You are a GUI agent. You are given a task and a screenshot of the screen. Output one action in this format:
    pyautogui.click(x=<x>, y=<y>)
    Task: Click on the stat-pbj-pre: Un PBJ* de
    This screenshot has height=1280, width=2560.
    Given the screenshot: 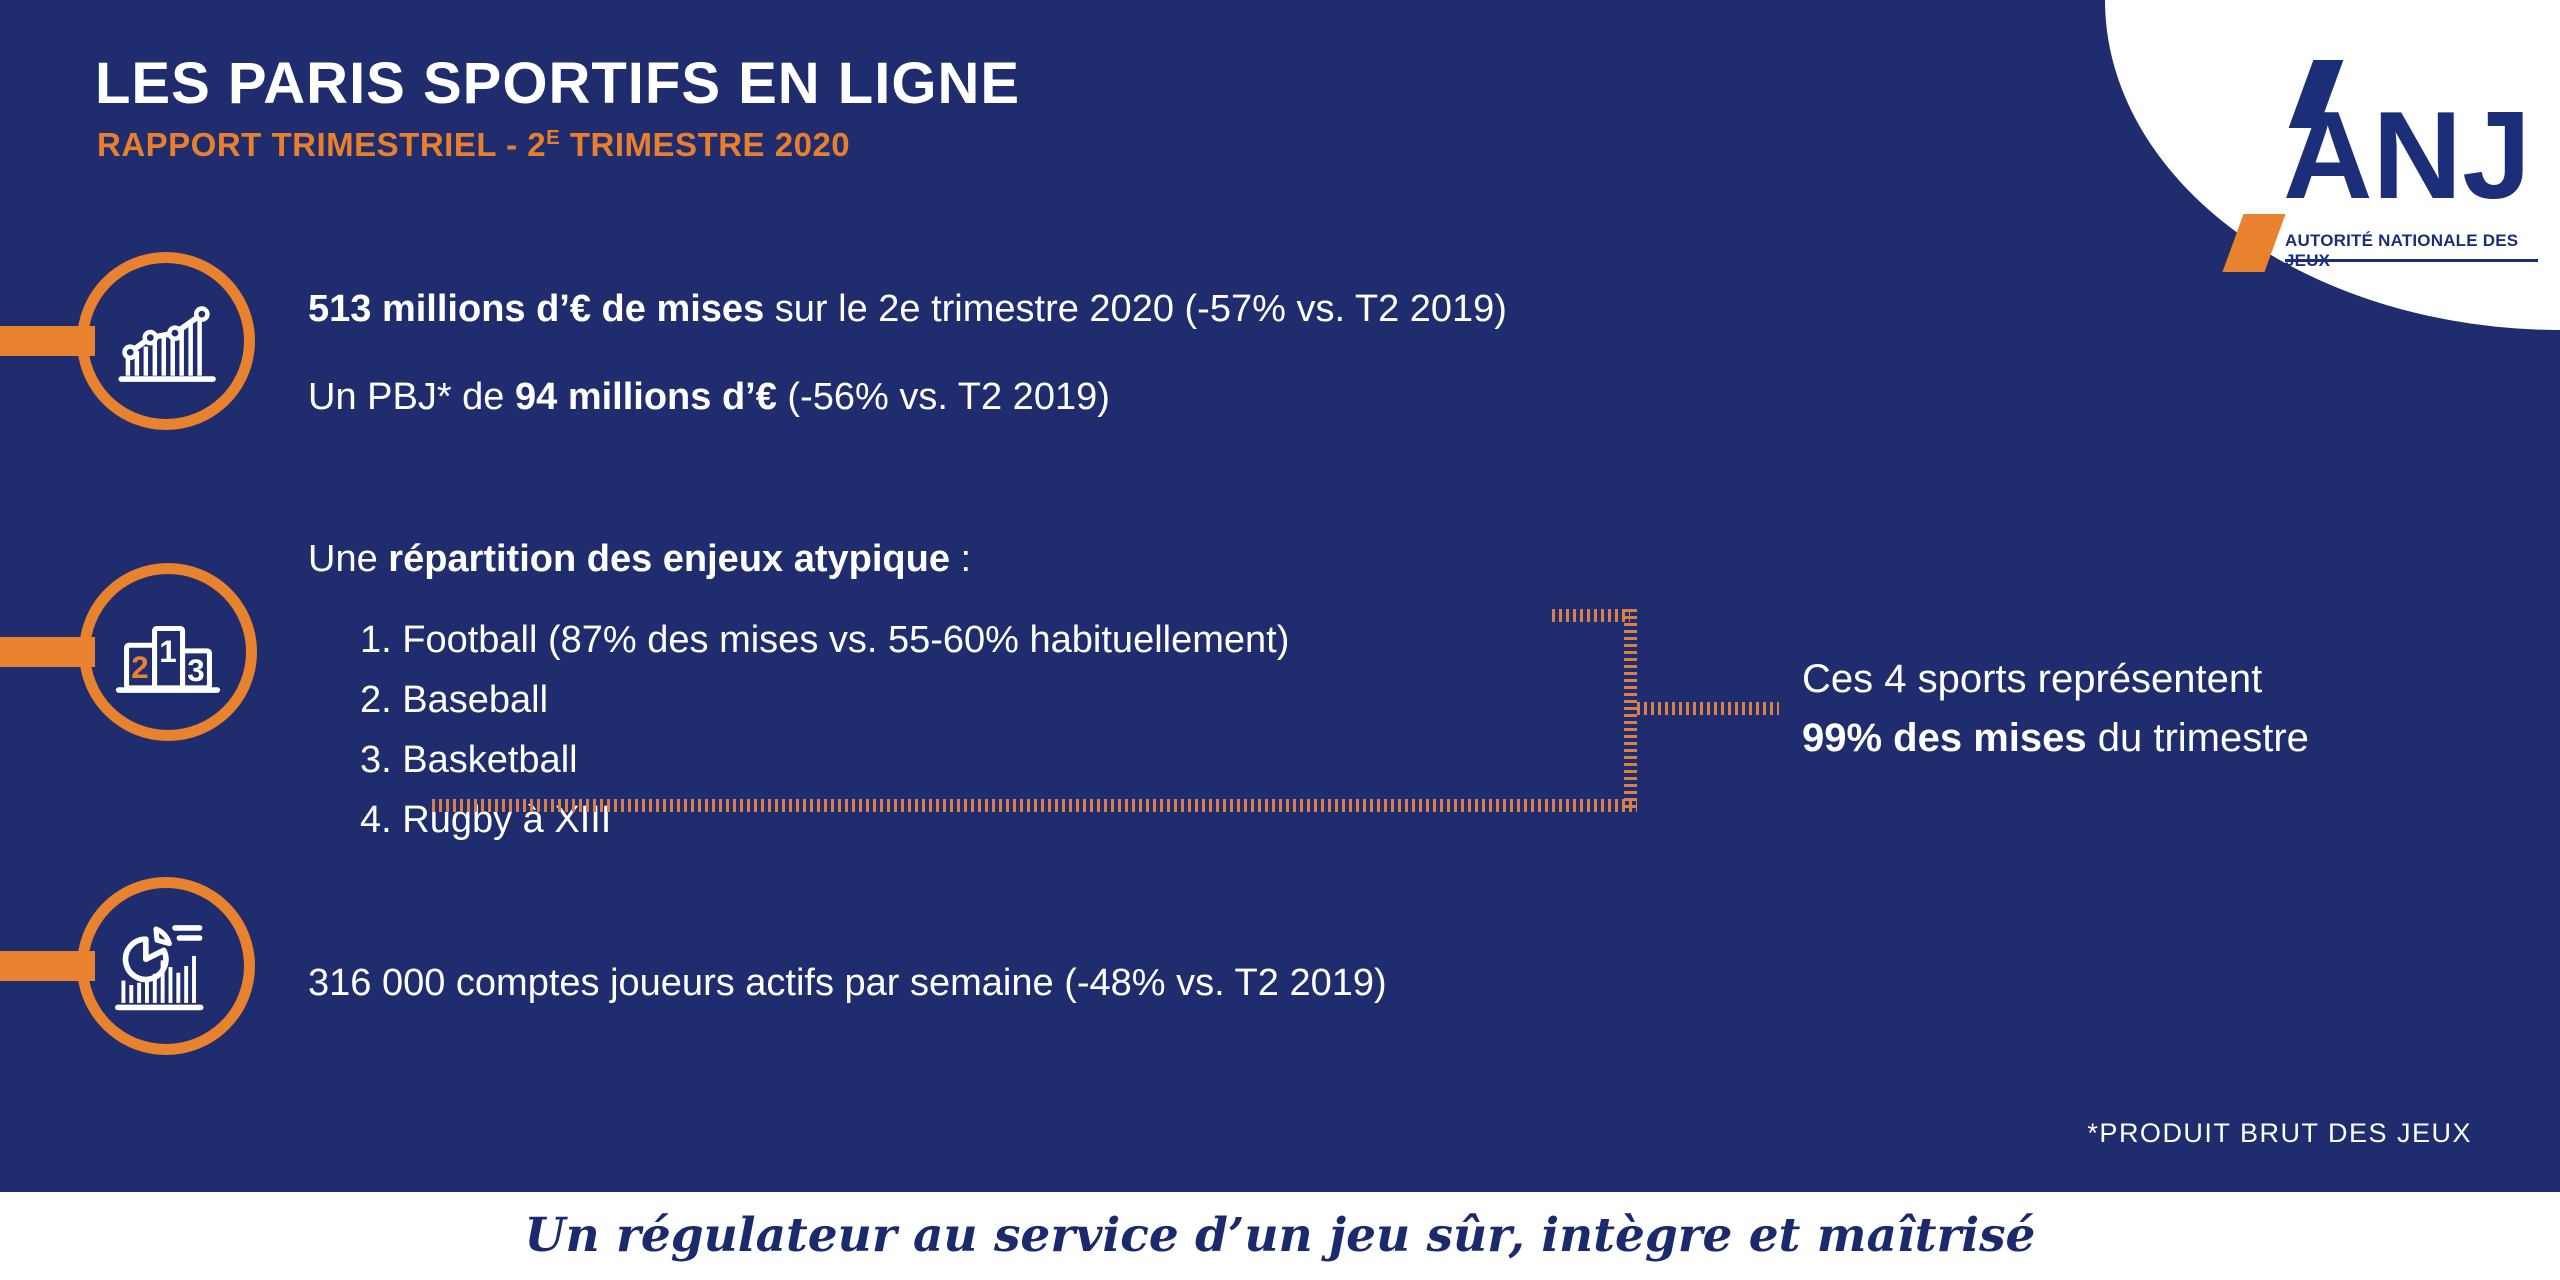 What is the action you would take?
    pyautogui.click(x=411, y=397)
    